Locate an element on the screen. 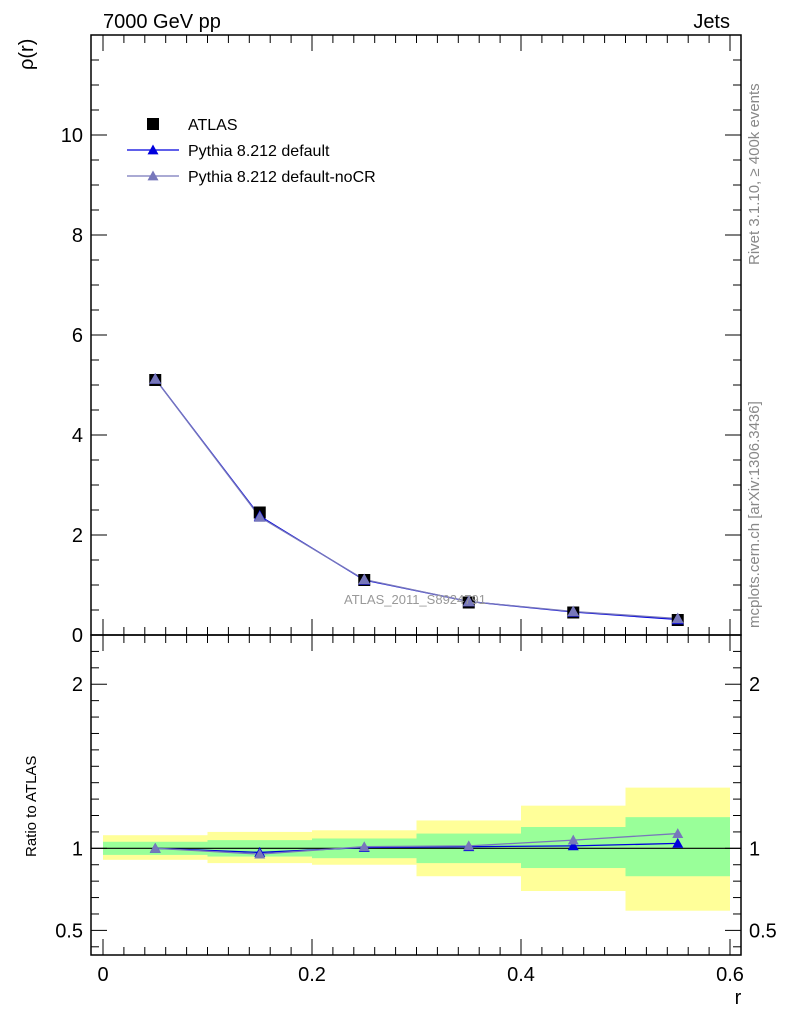  xtick-label: 0 is located at coordinates (102, 975).